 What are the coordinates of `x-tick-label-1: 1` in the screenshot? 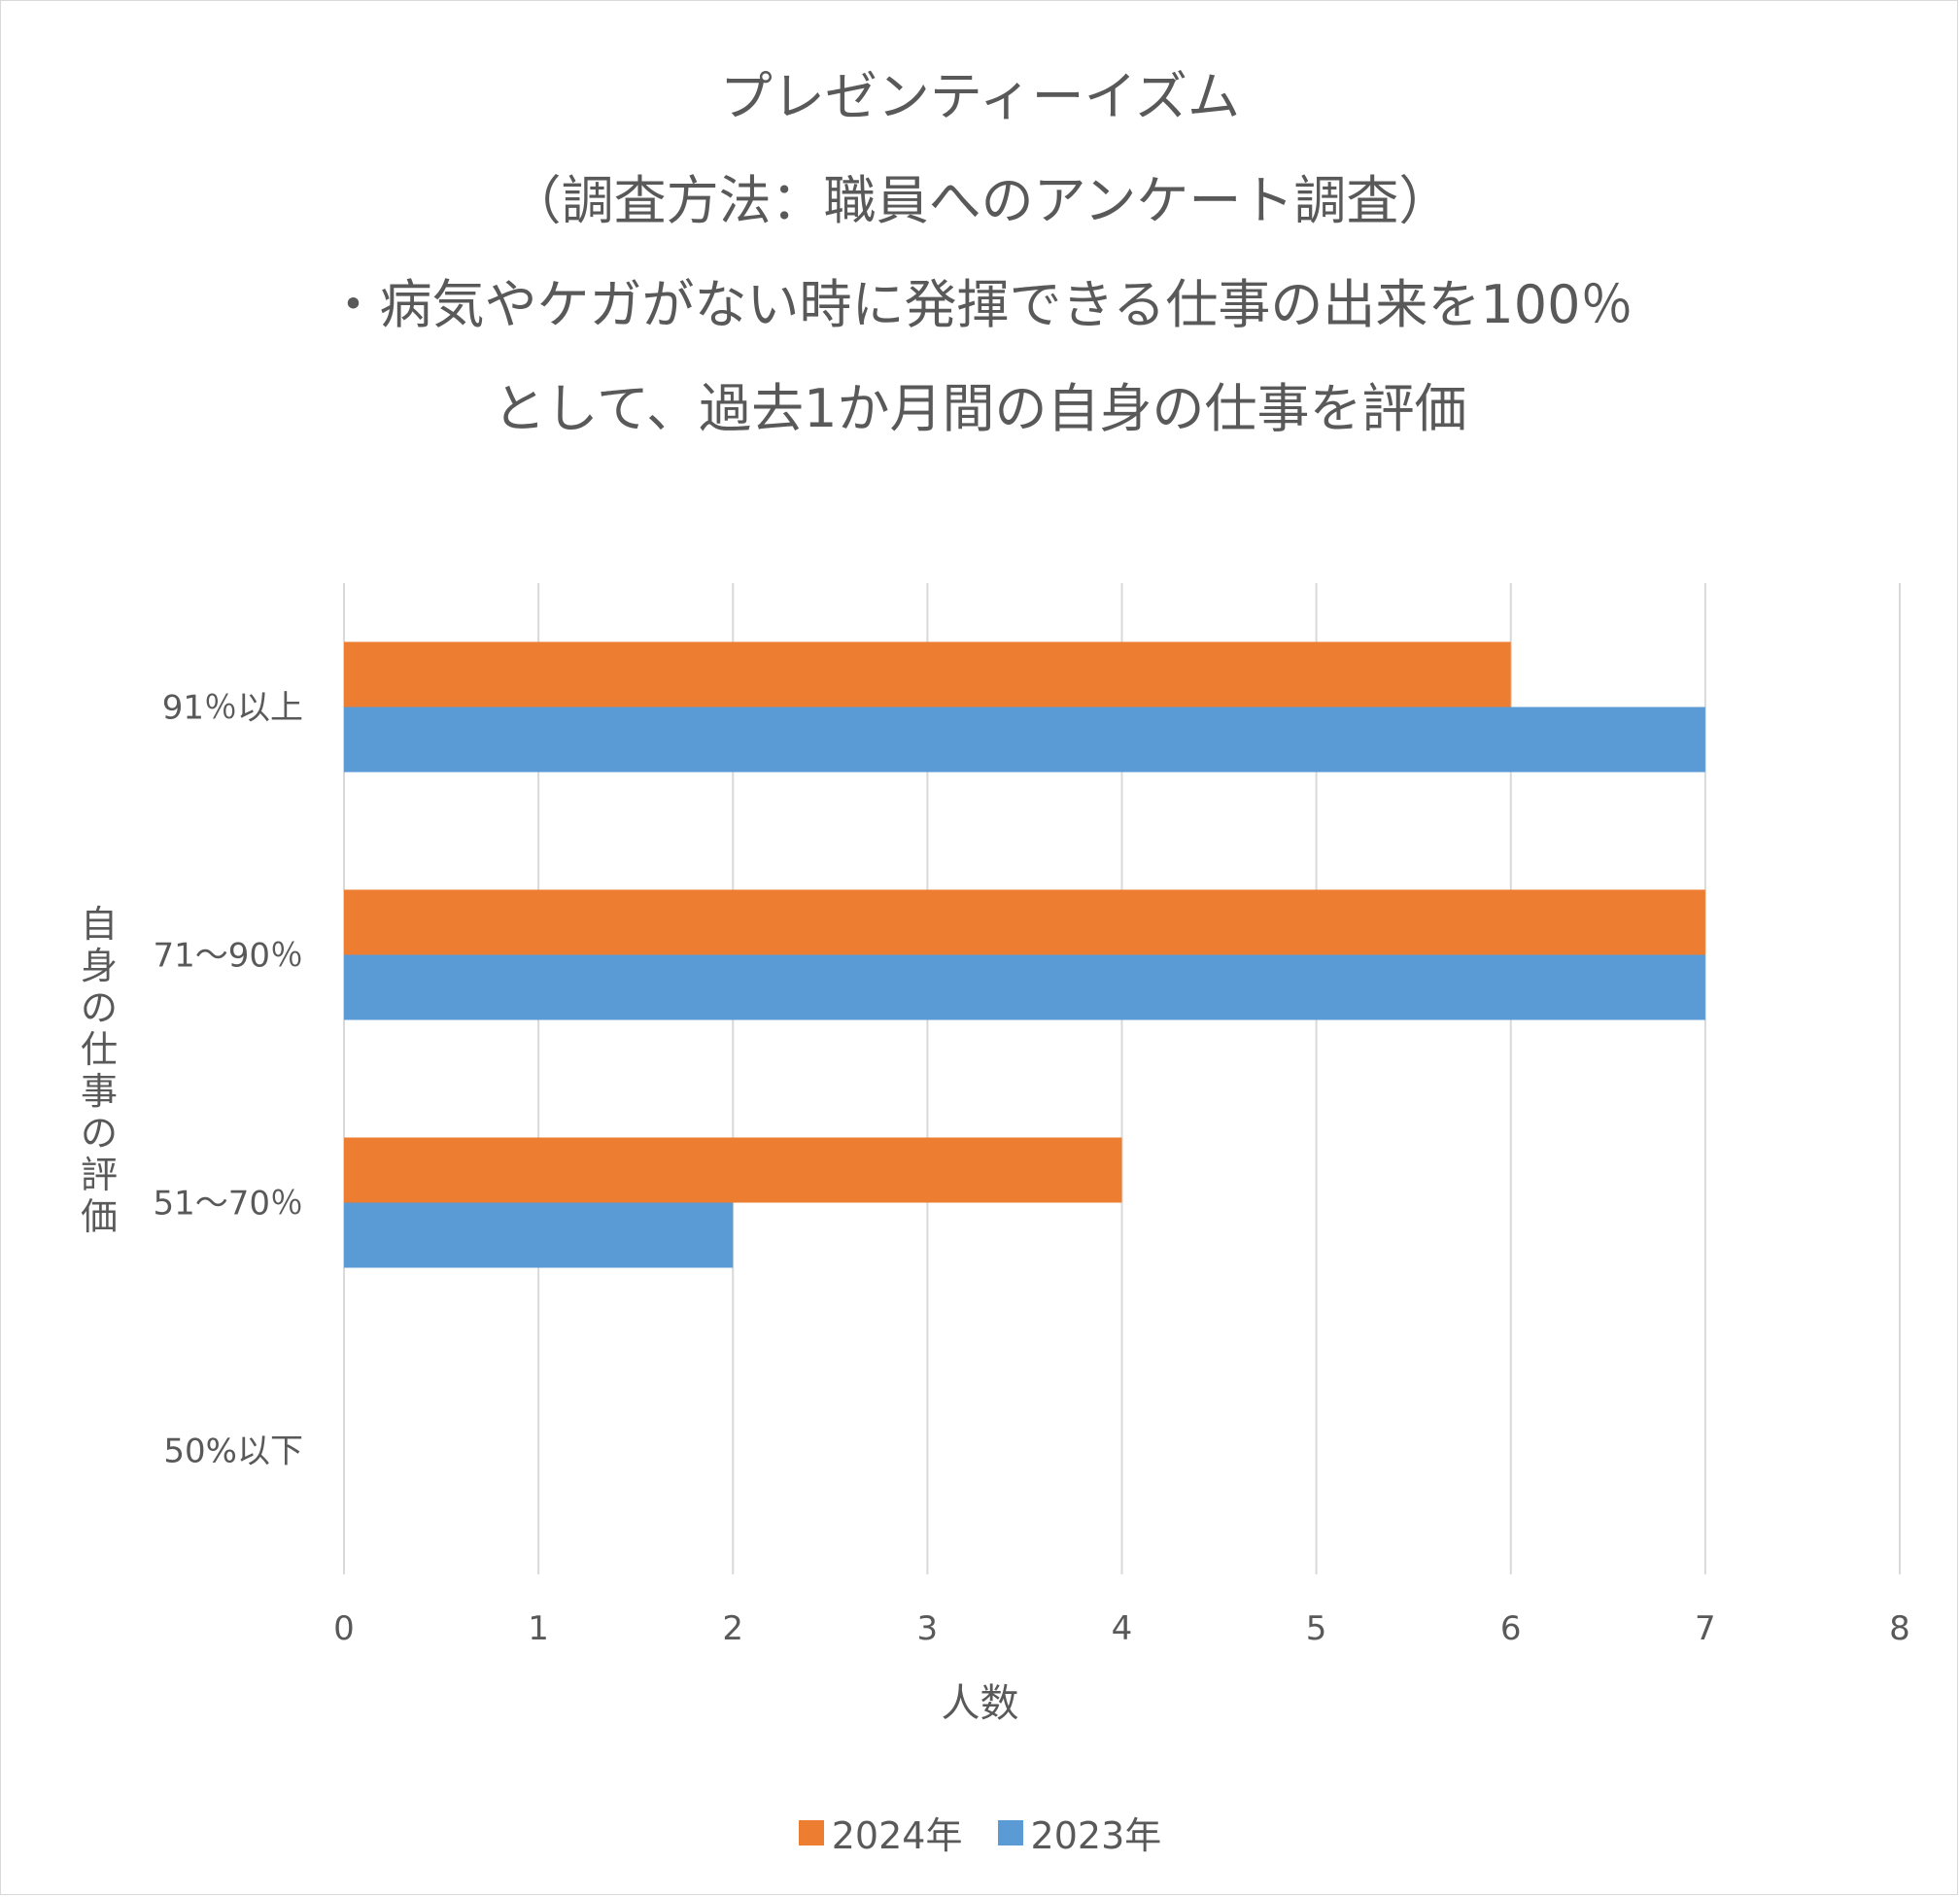 It's located at (538, 1628).